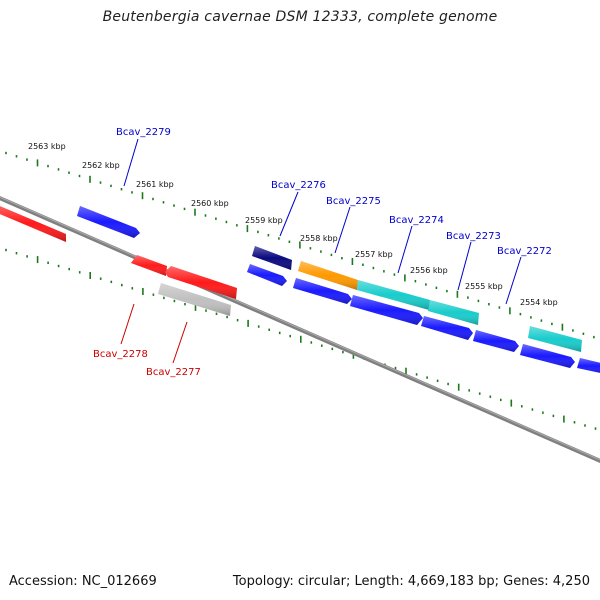 The image size is (600, 600). I want to click on scale-label: 2557 kbp, so click(374, 254).